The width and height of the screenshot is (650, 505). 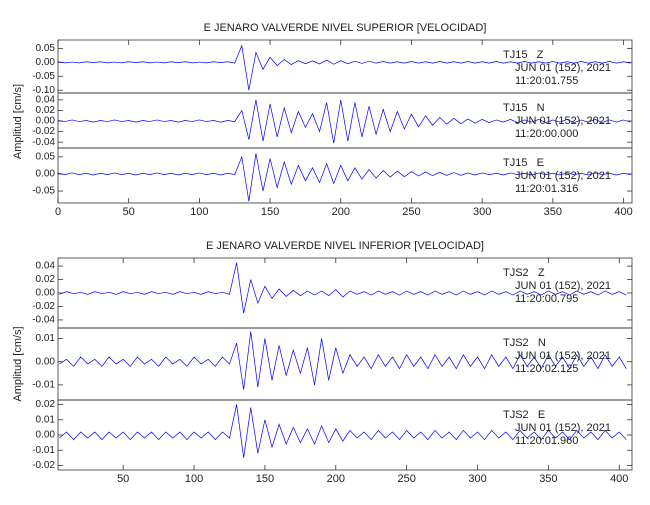 What do you see at coordinates (58, 212) in the screenshot?
I see `x-tick-label: 0` at bounding box center [58, 212].